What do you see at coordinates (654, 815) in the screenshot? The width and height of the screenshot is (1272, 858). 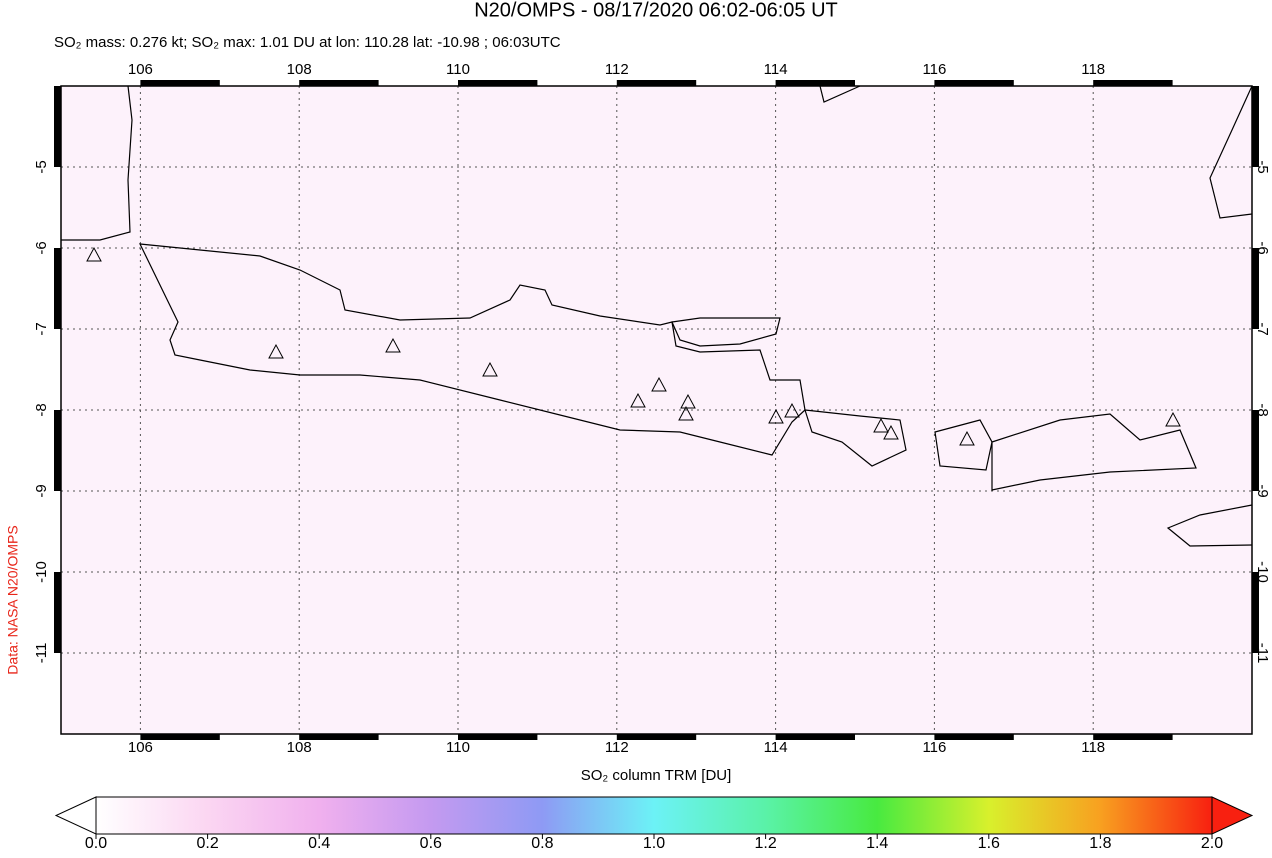 I see `colorbar` at bounding box center [654, 815].